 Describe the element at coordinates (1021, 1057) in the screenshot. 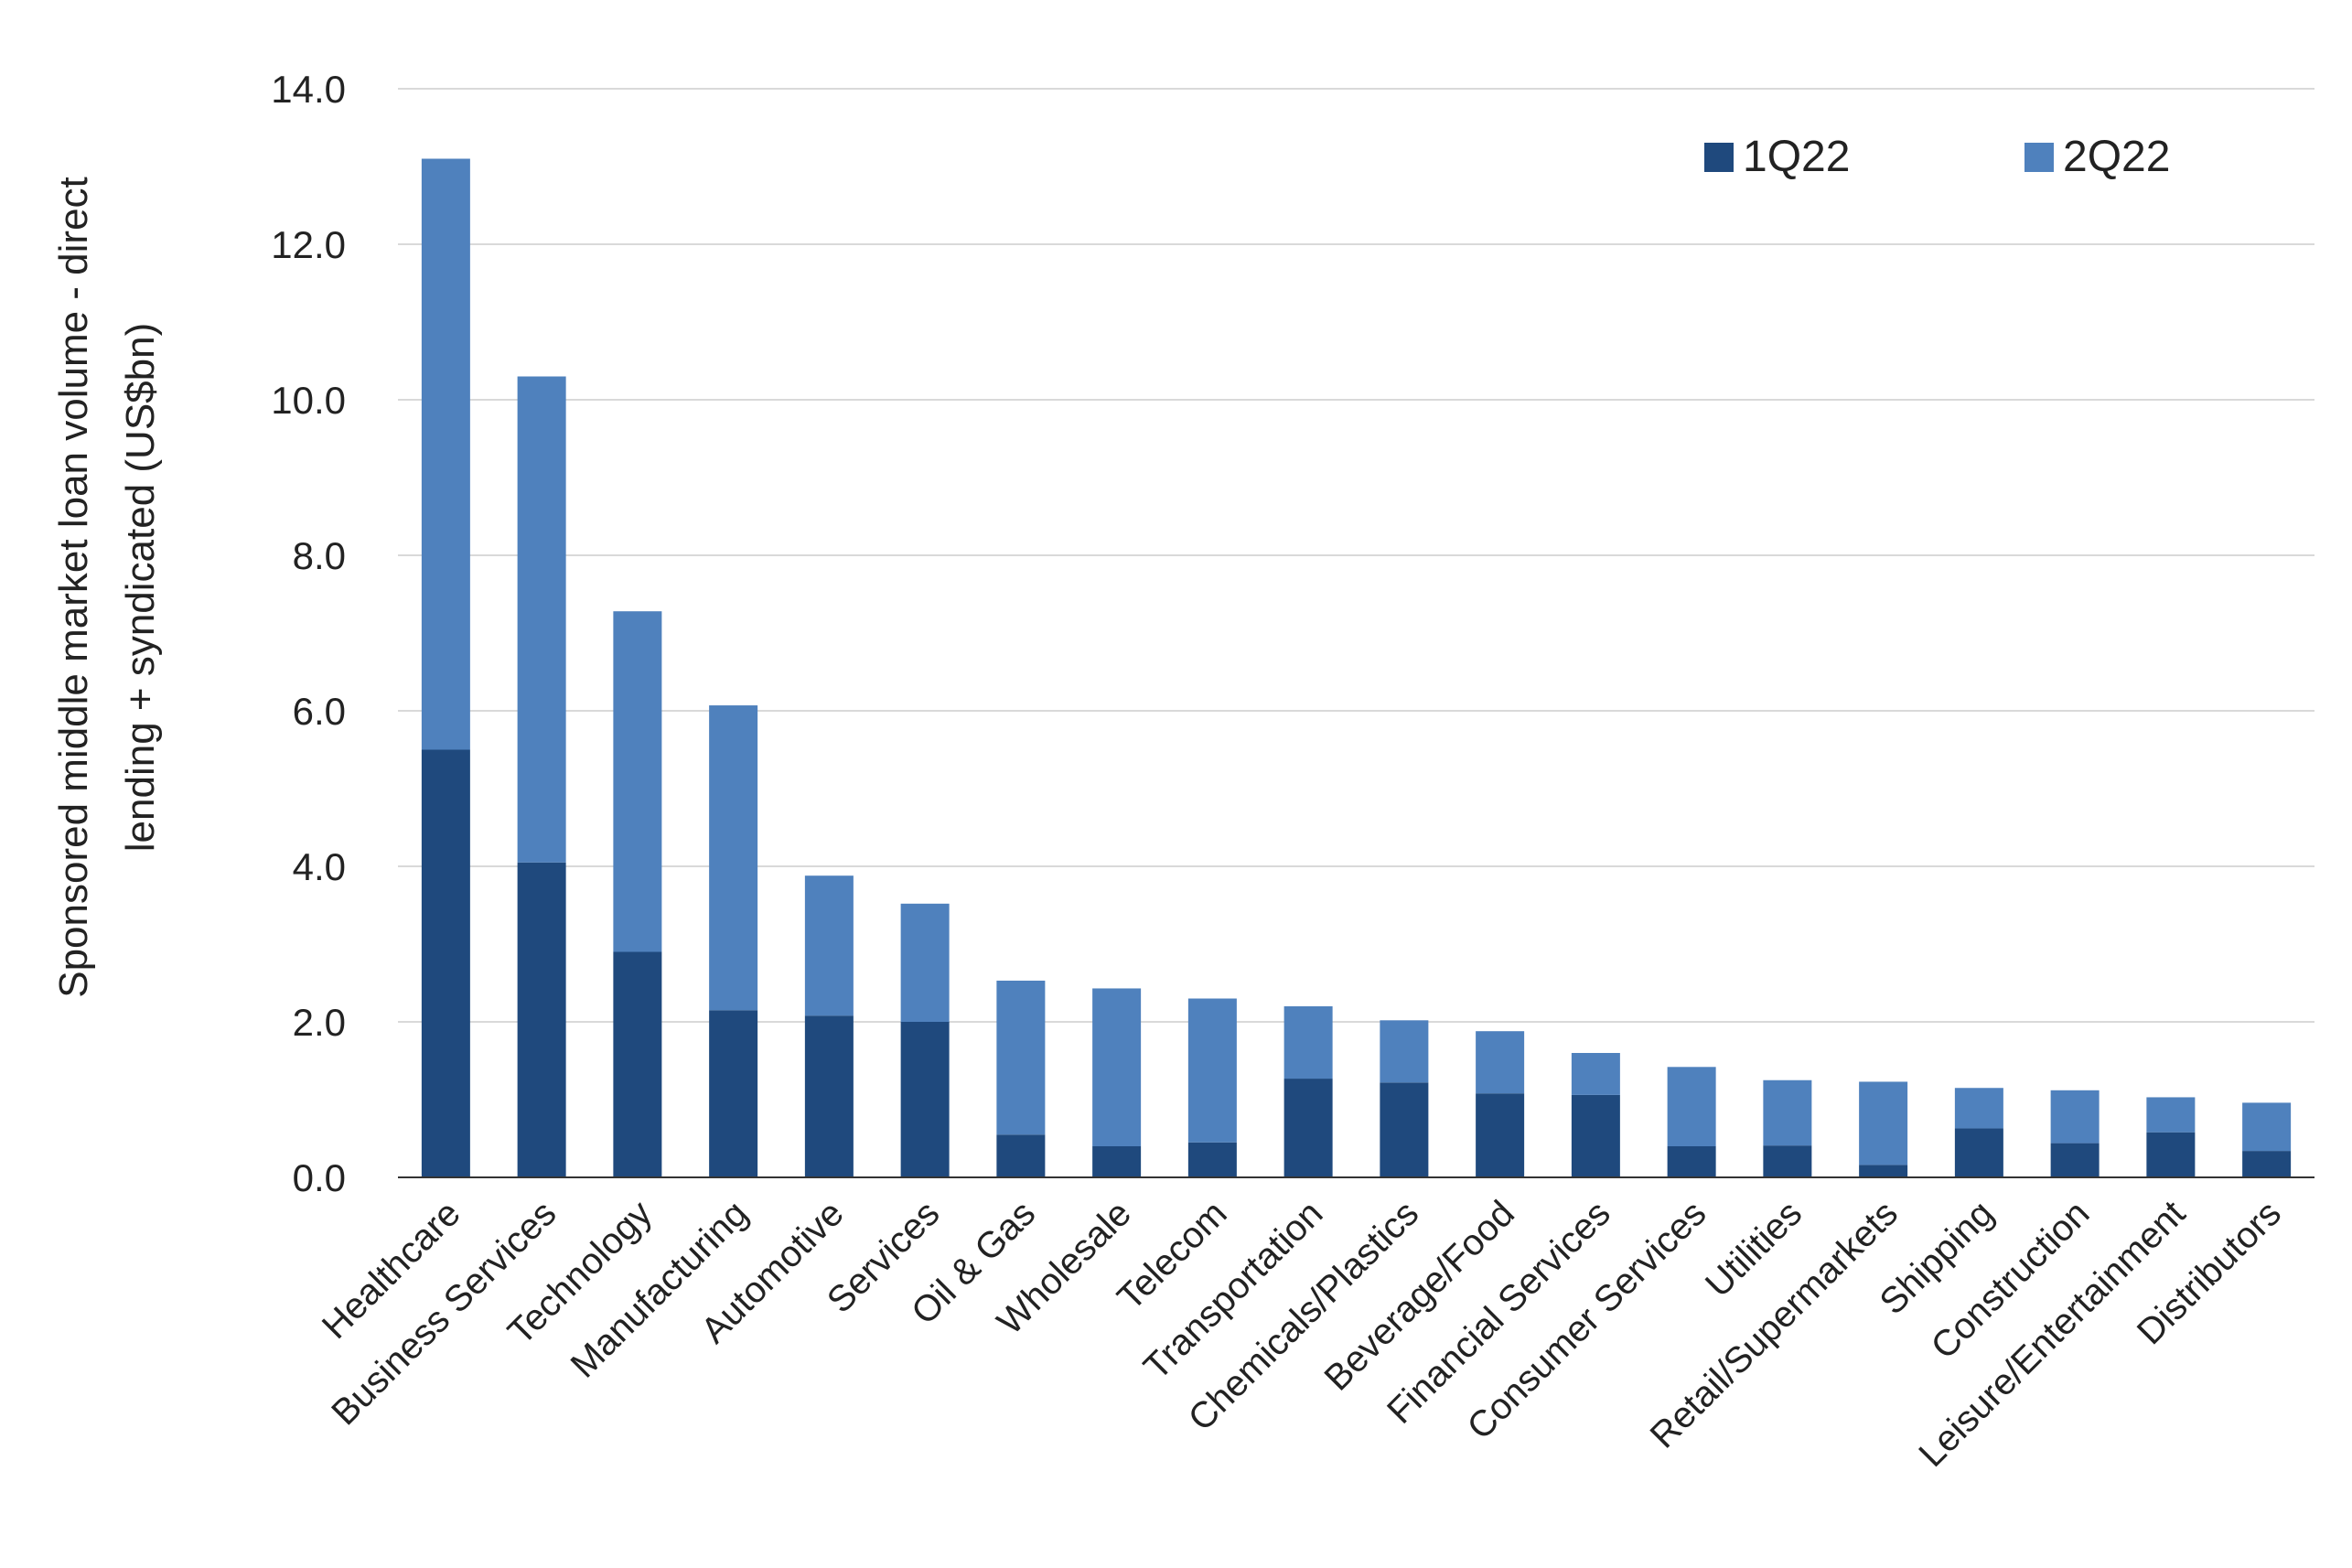

I see `bar-2q22-oil-gas` at that location.